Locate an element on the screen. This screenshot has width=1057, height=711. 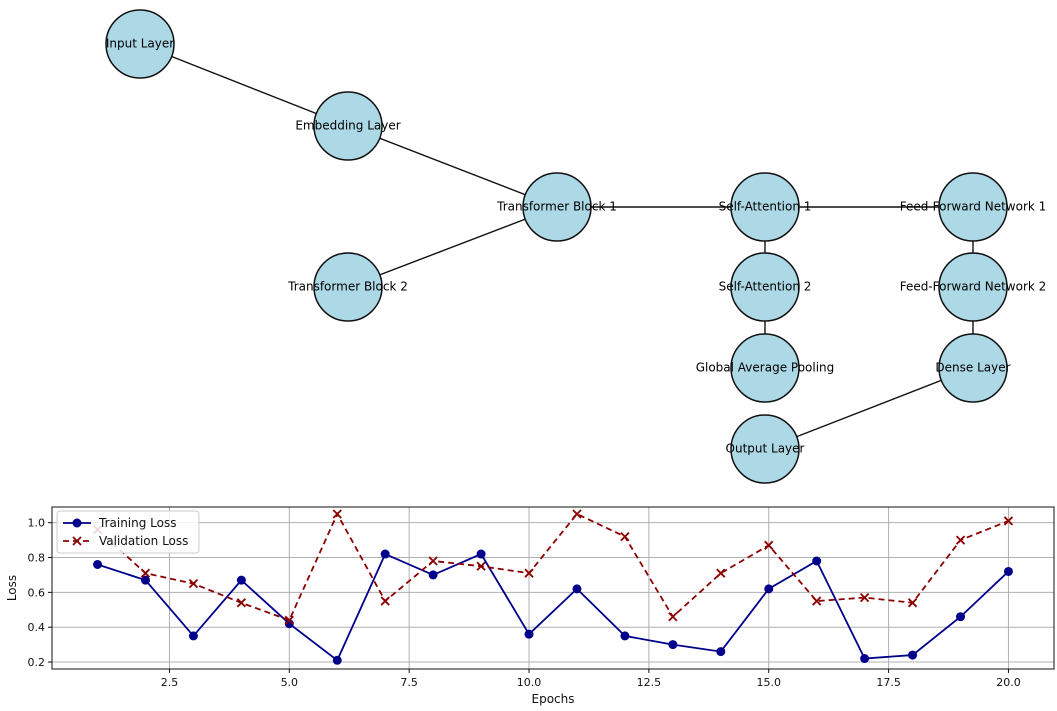
legend-marker is located at coordinates (77, 541).